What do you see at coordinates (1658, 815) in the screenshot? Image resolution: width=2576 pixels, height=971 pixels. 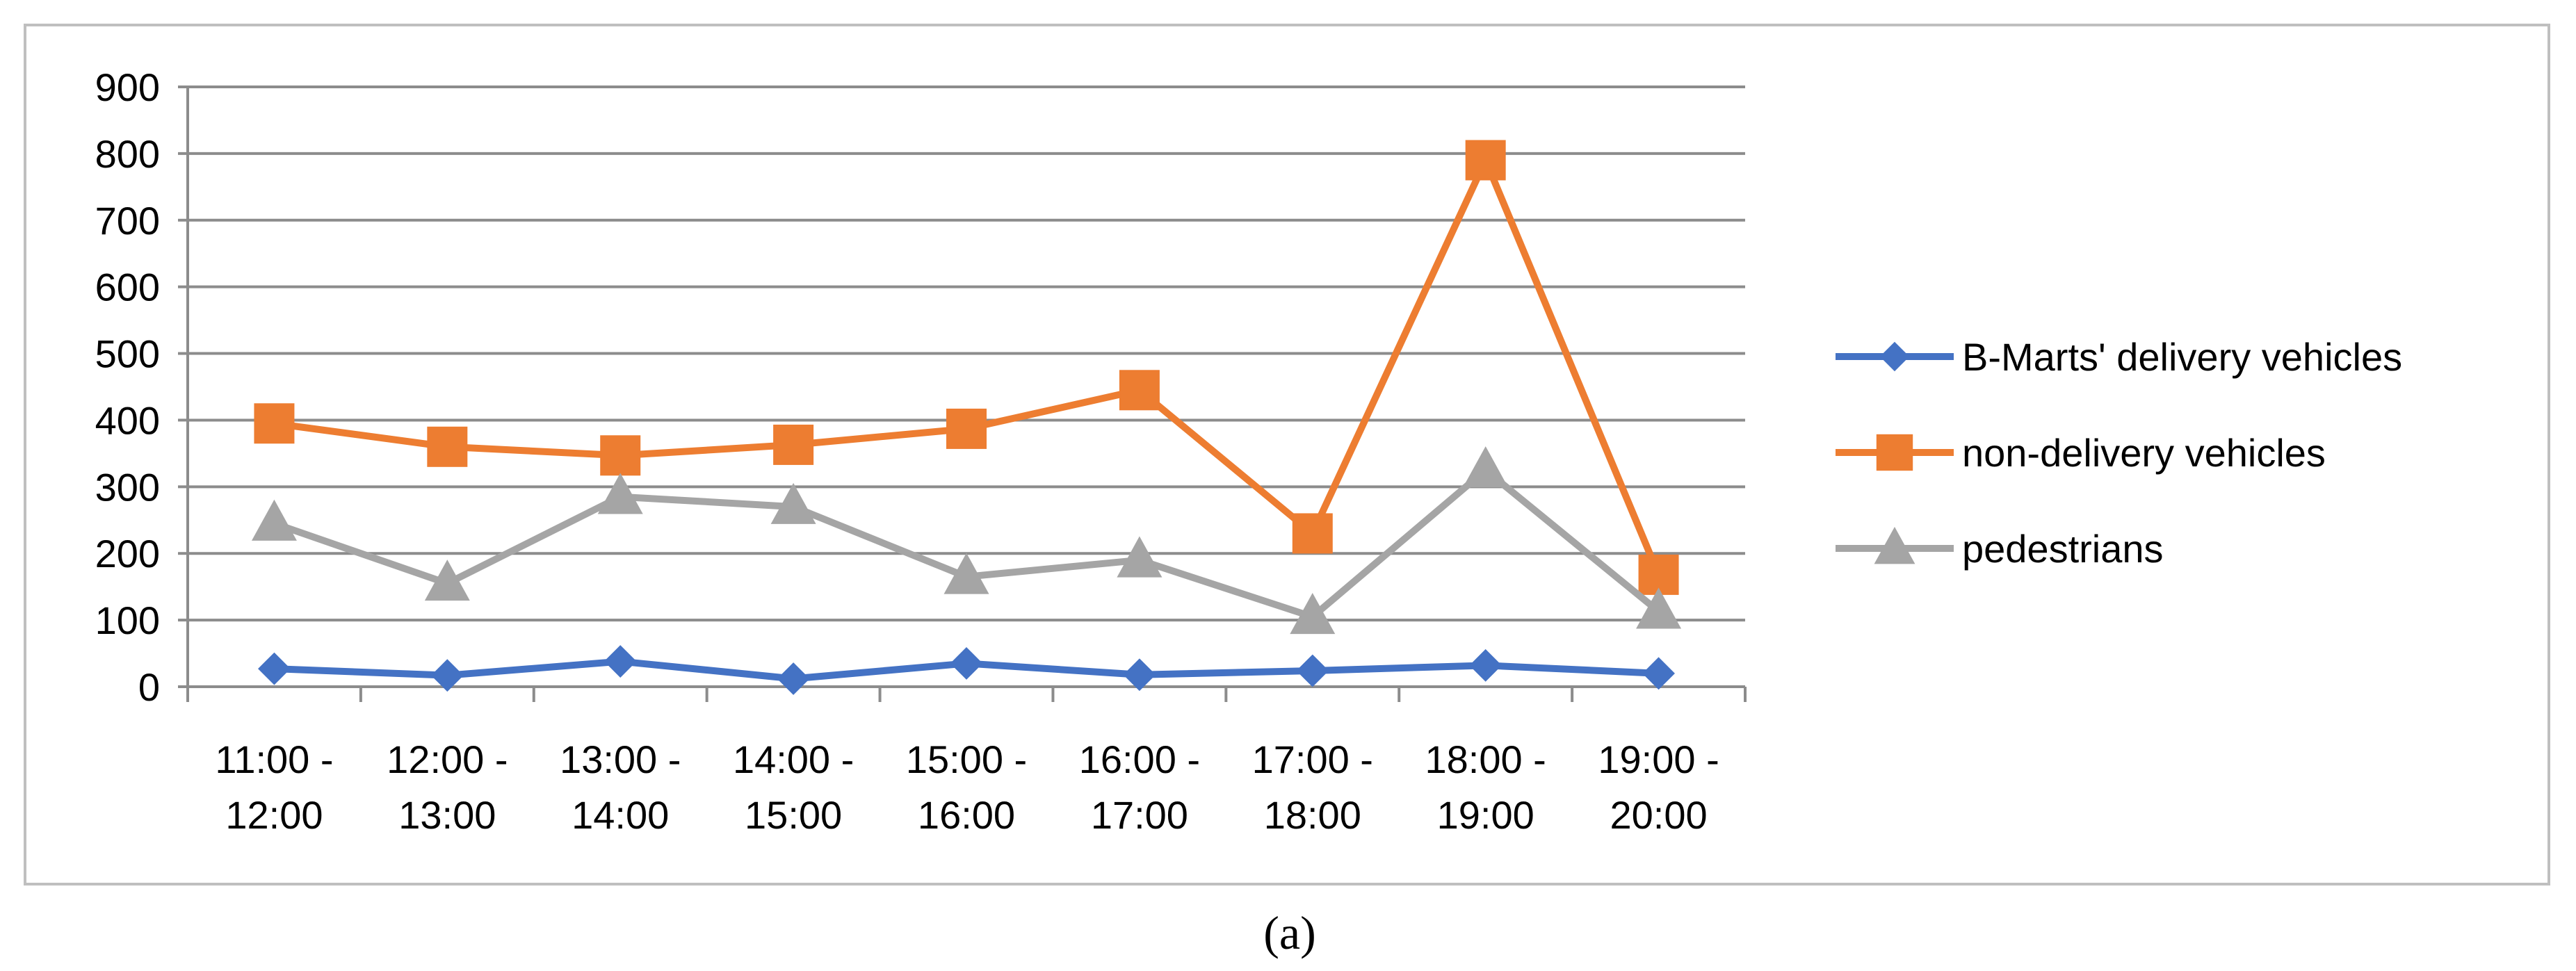 I see `x-tick-label: 20:00` at bounding box center [1658, 815].